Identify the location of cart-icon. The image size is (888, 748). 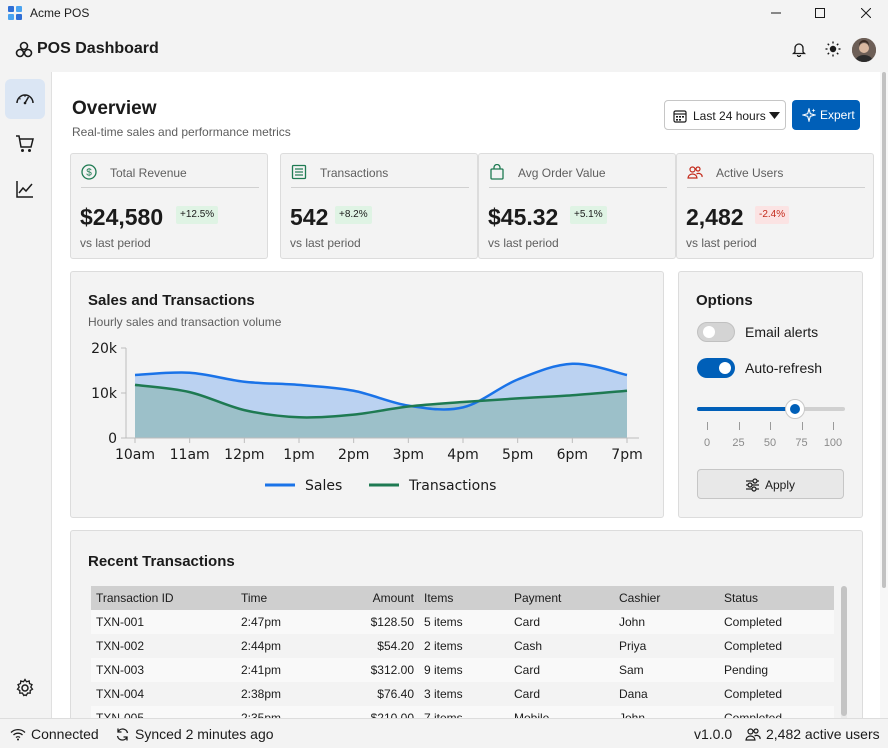
(25, 143).